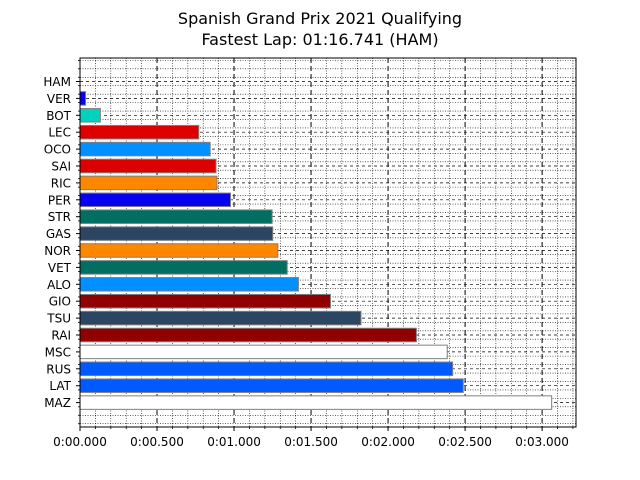 The width and height of the screenshot is (640, 480). What do you see at coordinates (320, 18) in the screenshot?
I see `chart-title: Spanish Grand Prix 2021 Qualifying` at bounding box center [320, 18].